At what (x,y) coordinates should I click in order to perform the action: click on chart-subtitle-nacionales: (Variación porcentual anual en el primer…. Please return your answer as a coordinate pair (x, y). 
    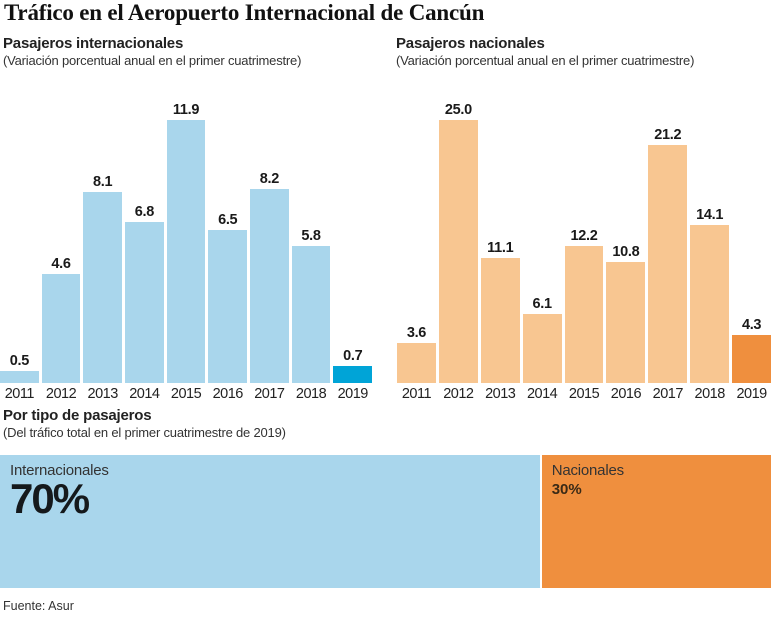
    Looking at the image, I should click on (545, 60).